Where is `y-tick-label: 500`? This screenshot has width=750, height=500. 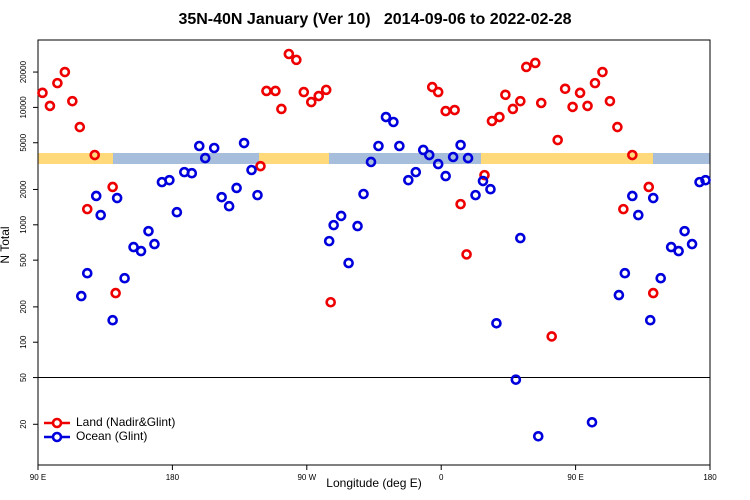 y-tick-label: 500 is located at coordinates (23, 260).